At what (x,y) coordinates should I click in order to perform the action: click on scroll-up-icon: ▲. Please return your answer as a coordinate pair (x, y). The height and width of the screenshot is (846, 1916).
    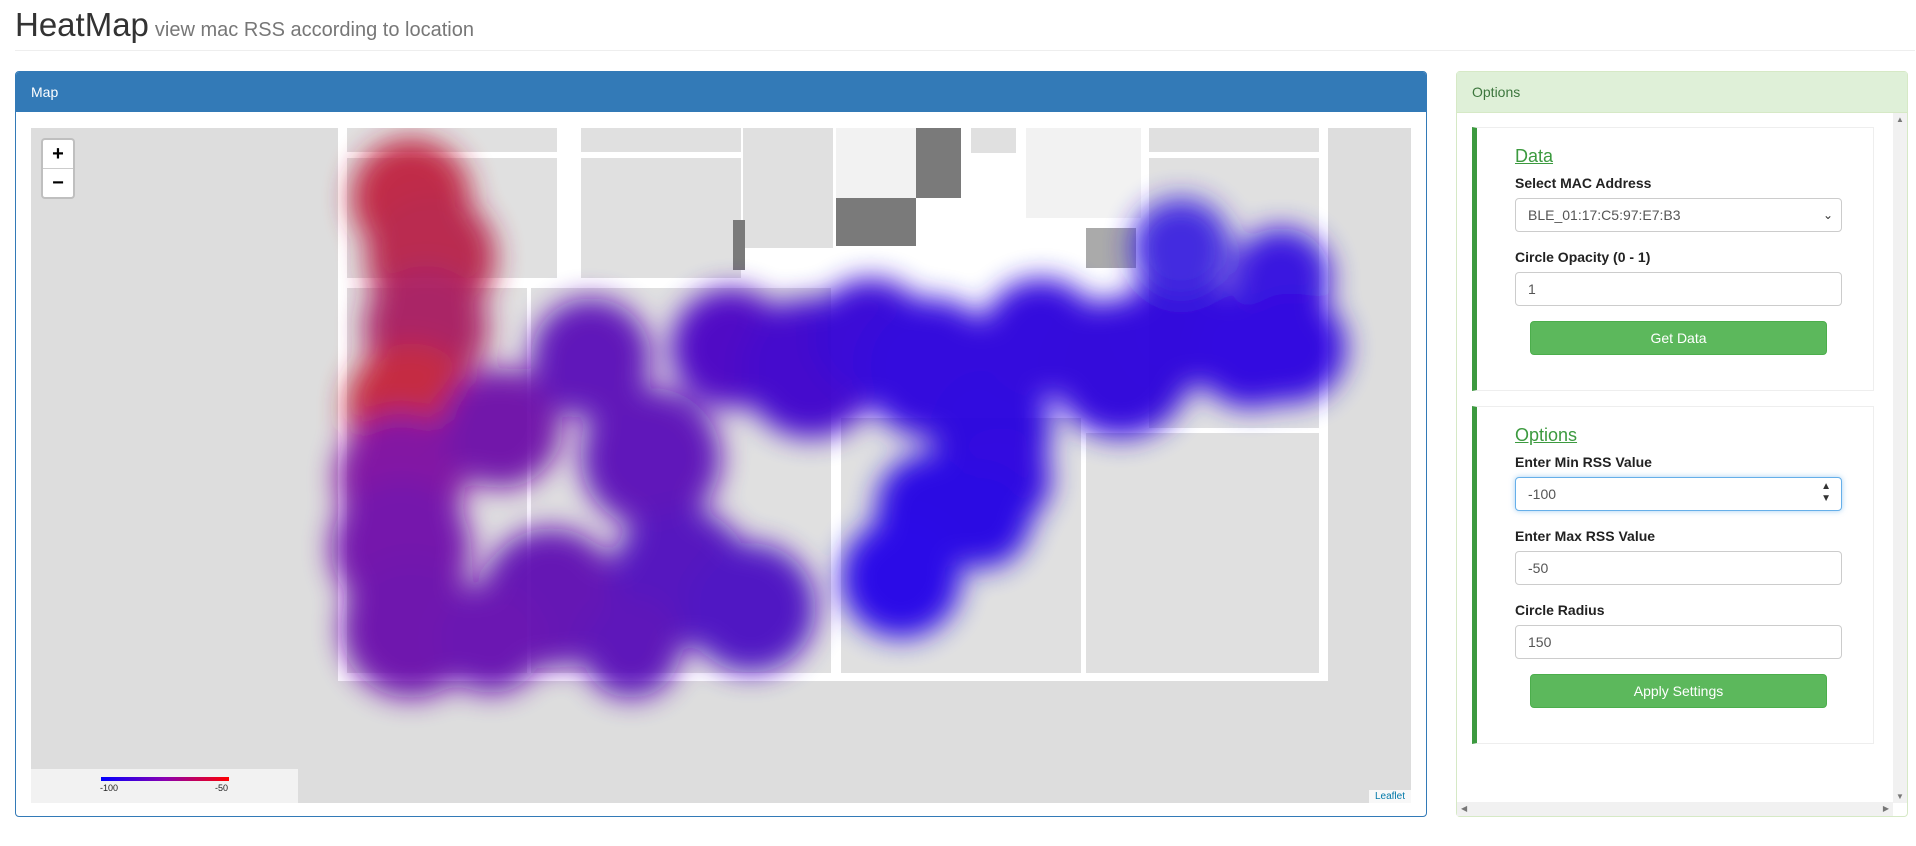
    Looking at the image, I should click on (1900, 119).